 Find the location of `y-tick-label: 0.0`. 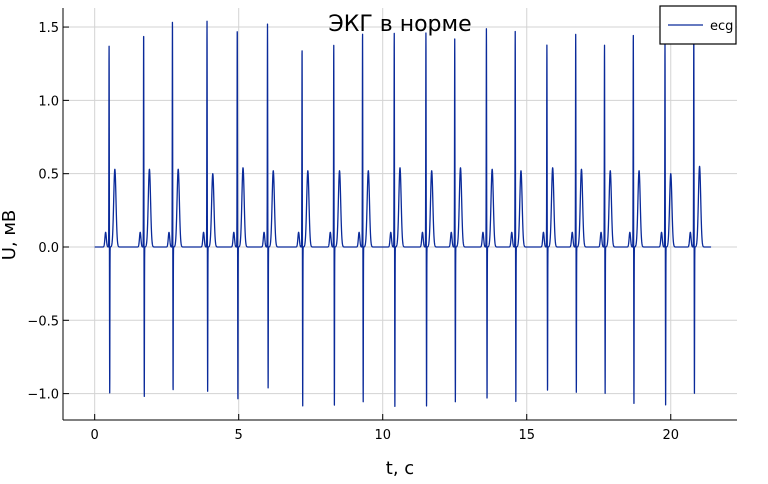

y-tick-label: 0.0 is located at coordinates (48, 248).